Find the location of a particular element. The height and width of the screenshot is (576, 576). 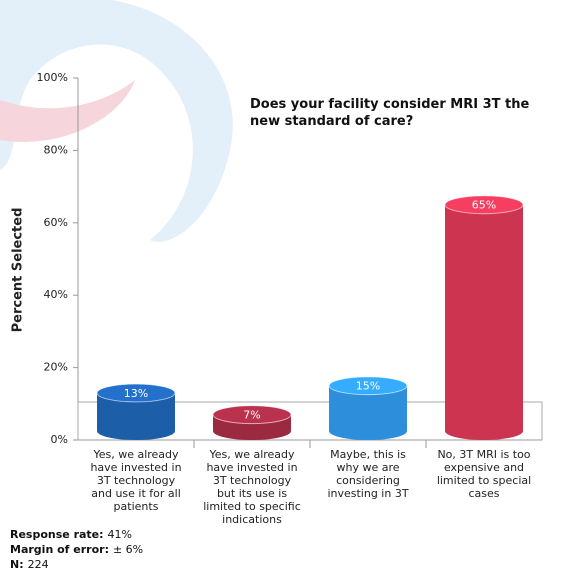

y-tick-label: 80% is located at coordinates (56, 149).